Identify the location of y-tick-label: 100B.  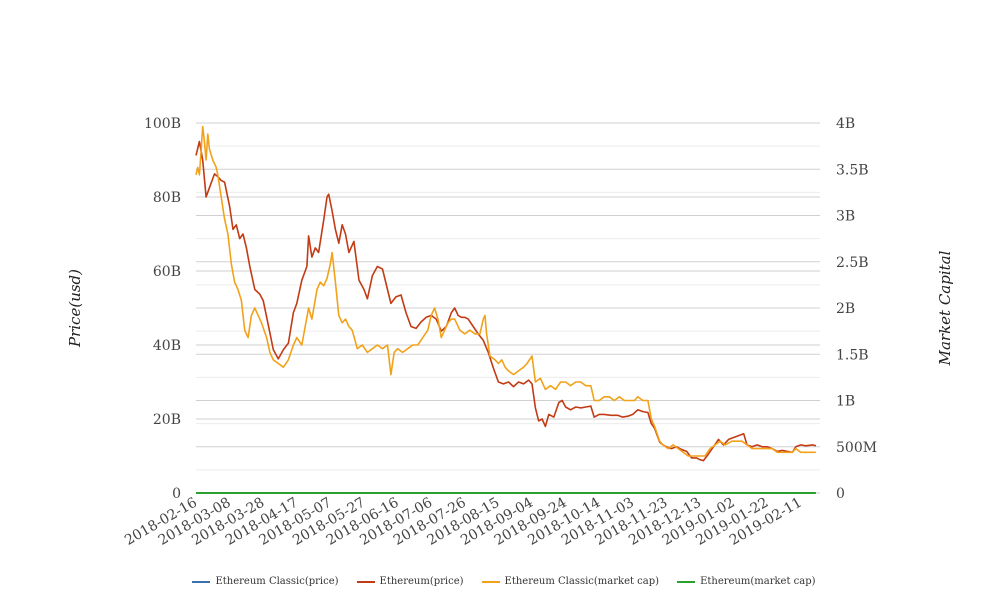
(162, 124).